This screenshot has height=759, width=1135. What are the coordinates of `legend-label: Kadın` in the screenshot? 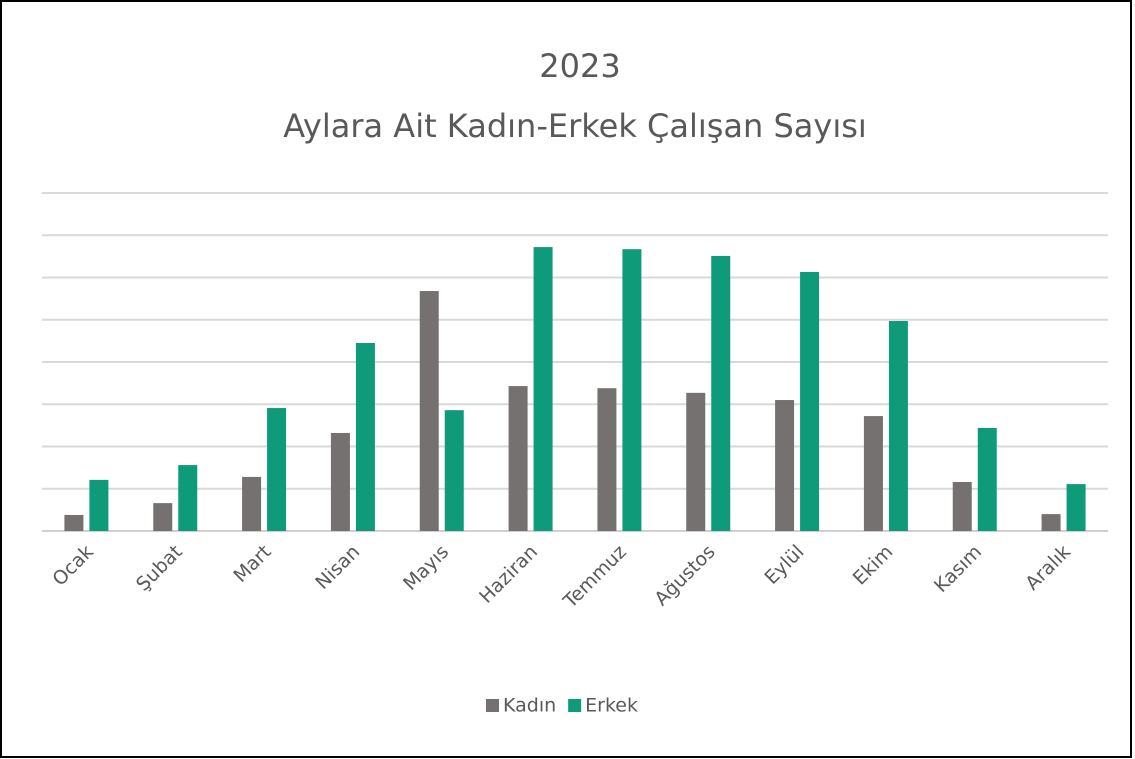 It's located at (529, 706).